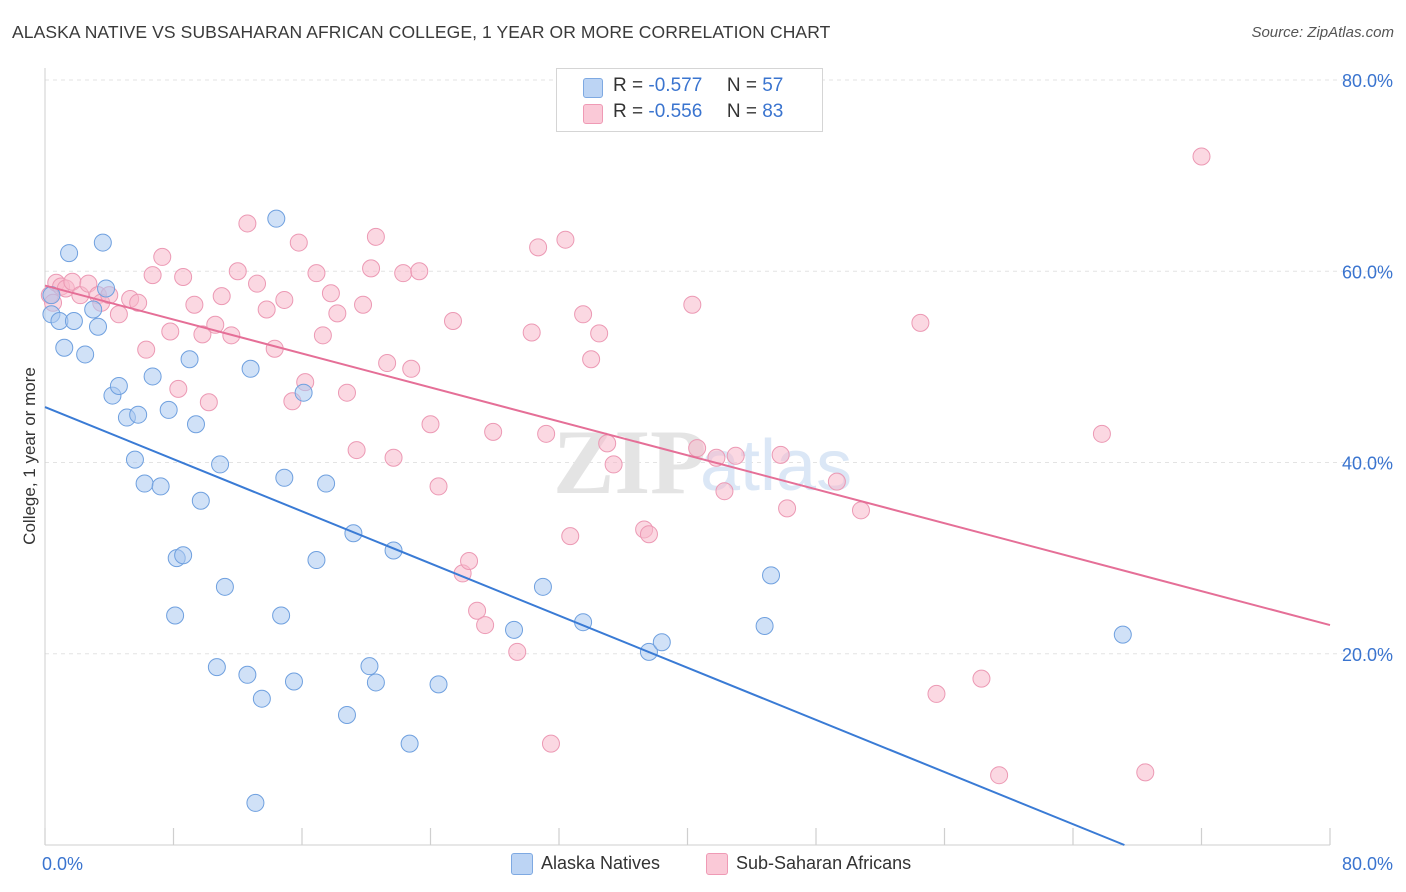 This screenshot has height=892, width=1406. Describe the element at coordinates (522, 864) in the screenshot. I see `bottom-legend-swatch-blue` at that location.